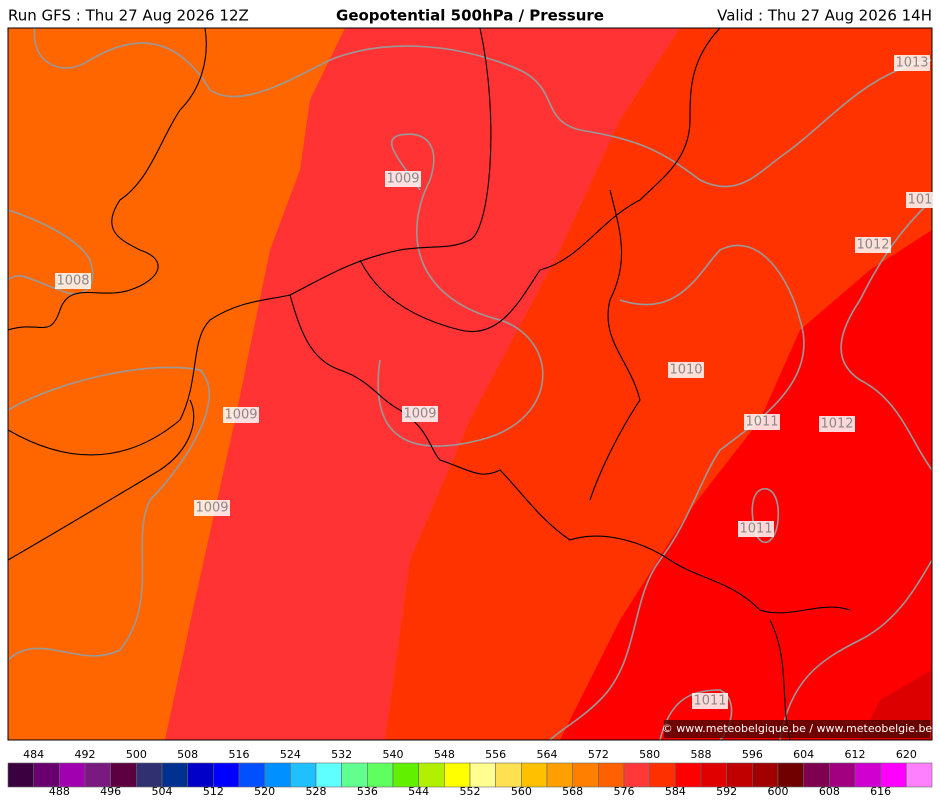 The height and width of the screenshot is (800, 940). What do you see at coordinates (136, 754) in the screenshot?
I see `colorbar-label: 500` at bounding box center [136, 754].